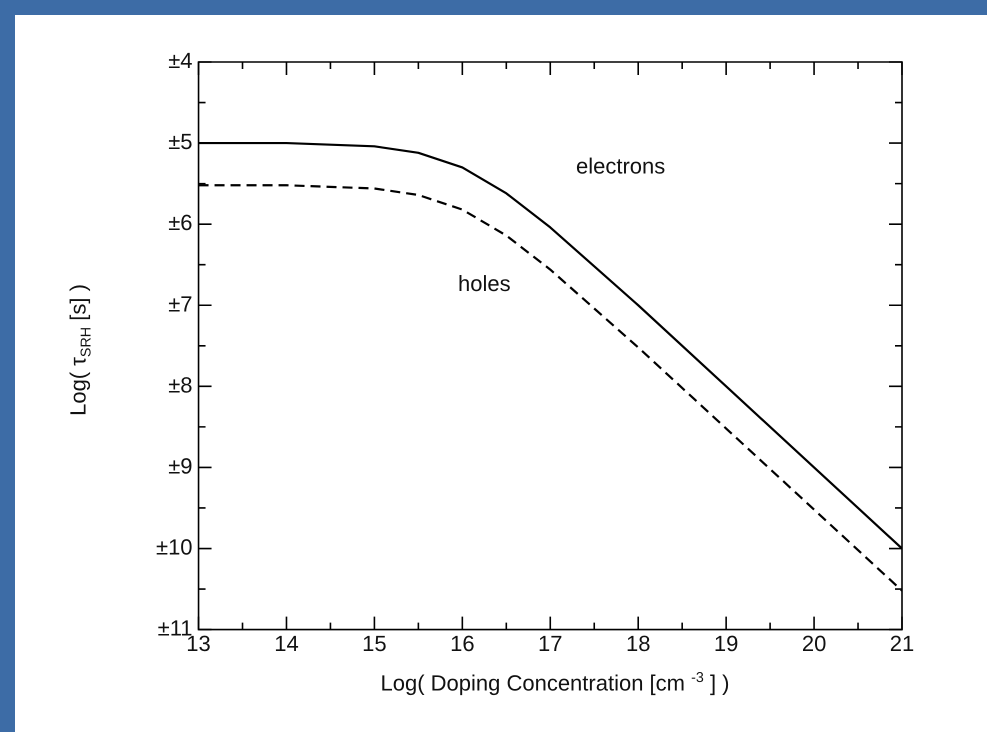 The width and height of the screenshot is (987, 732). What do you see at coordinates (180, 465) in the screenshot?
I see `y-tick-label: ±9` at bounding box center [180, 465].